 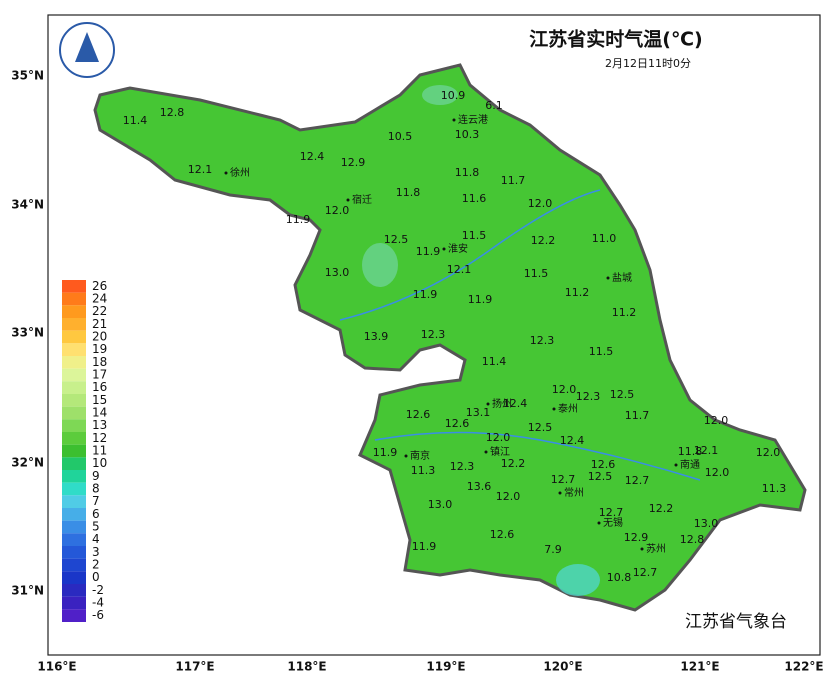 What do you see at coordinates (470, 255) in the screenshot?
I see `river` at bounding box center [470, 255].